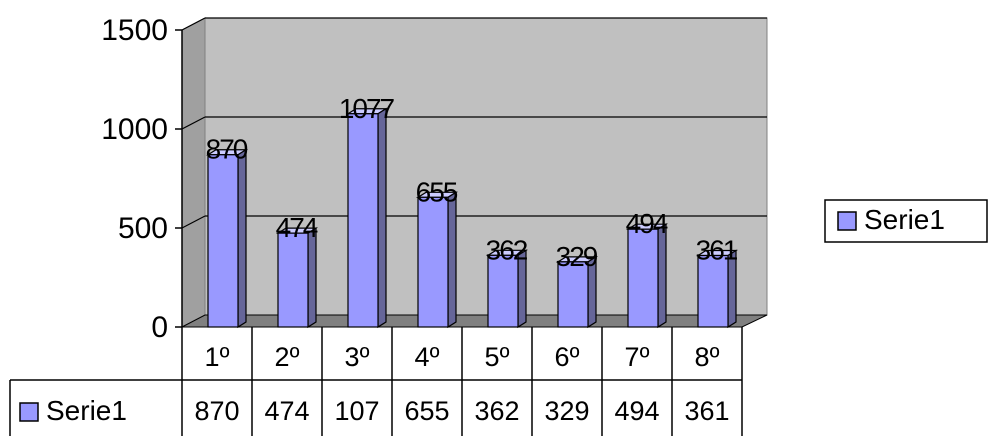 This screenshot has height=436, width=991. I want to click on table-value: 870, so click(216, 411).